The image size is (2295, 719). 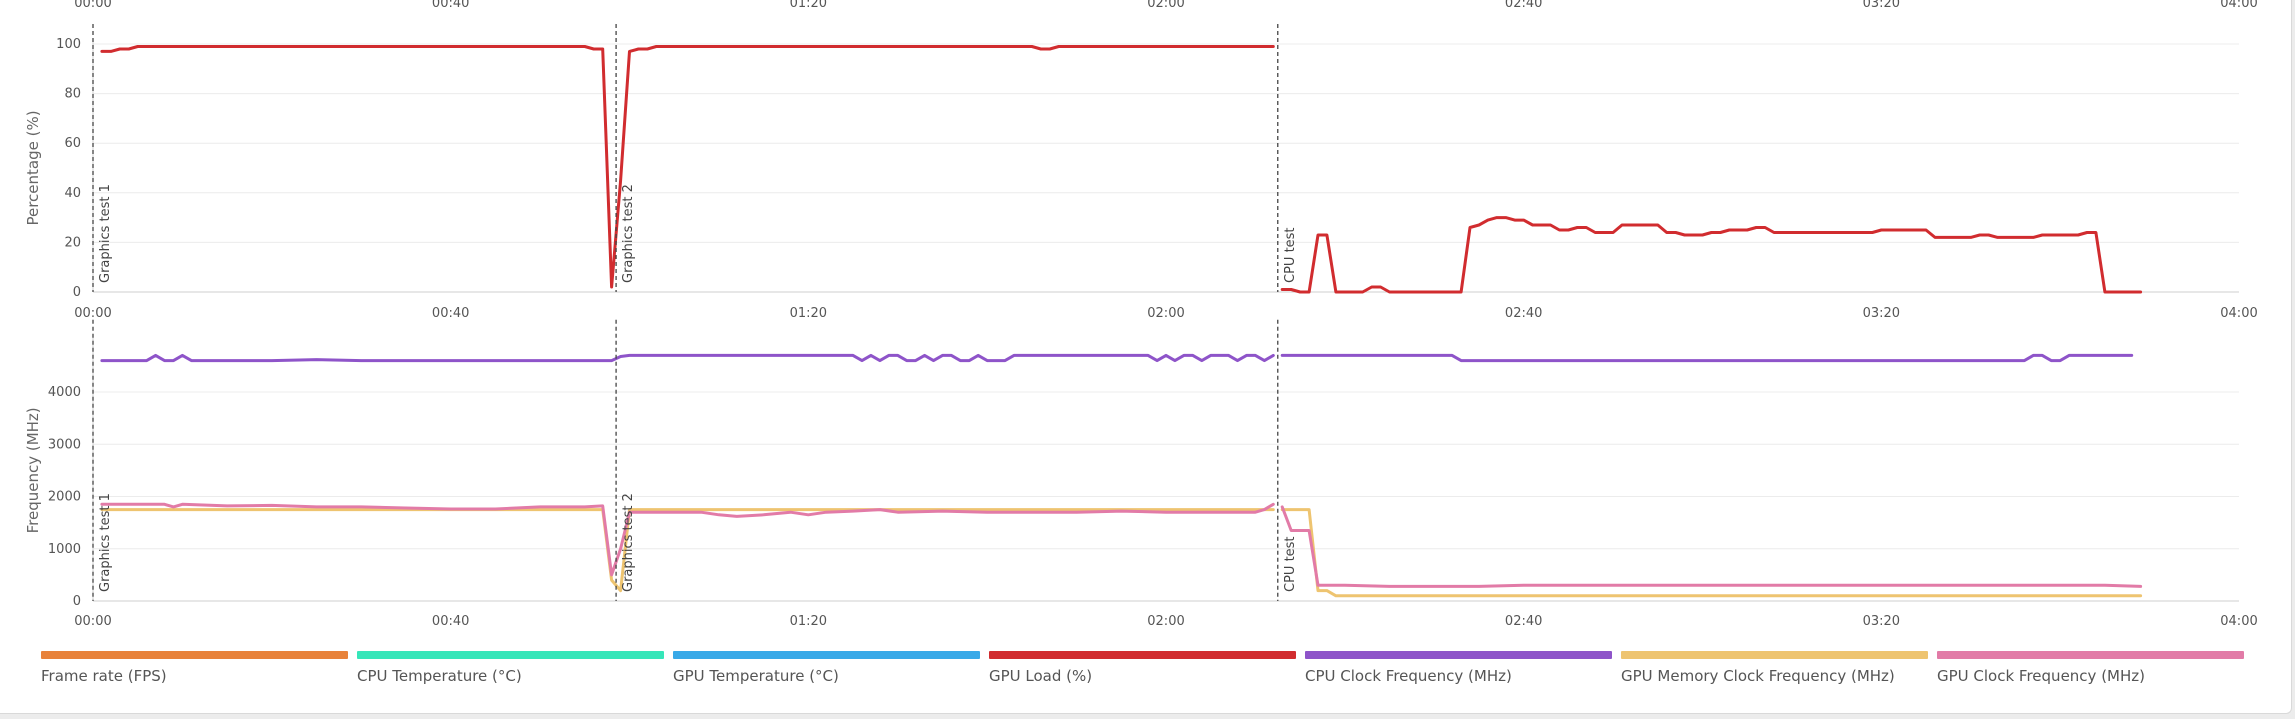 I want to click on y-tick-label: 100, so click(x=68, y=44).